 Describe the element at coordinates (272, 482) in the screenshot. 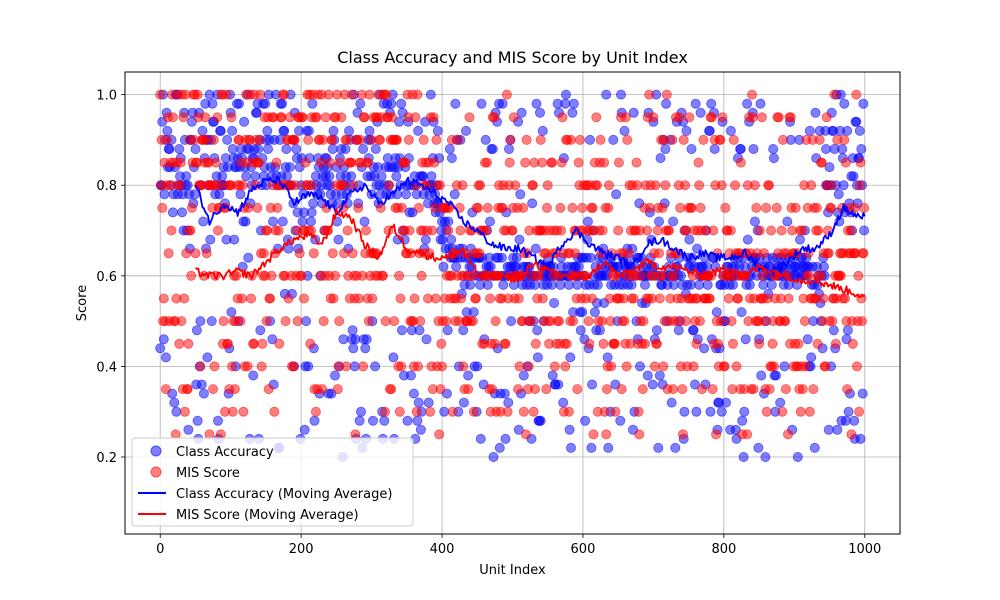

I see `legend-box` at that location.